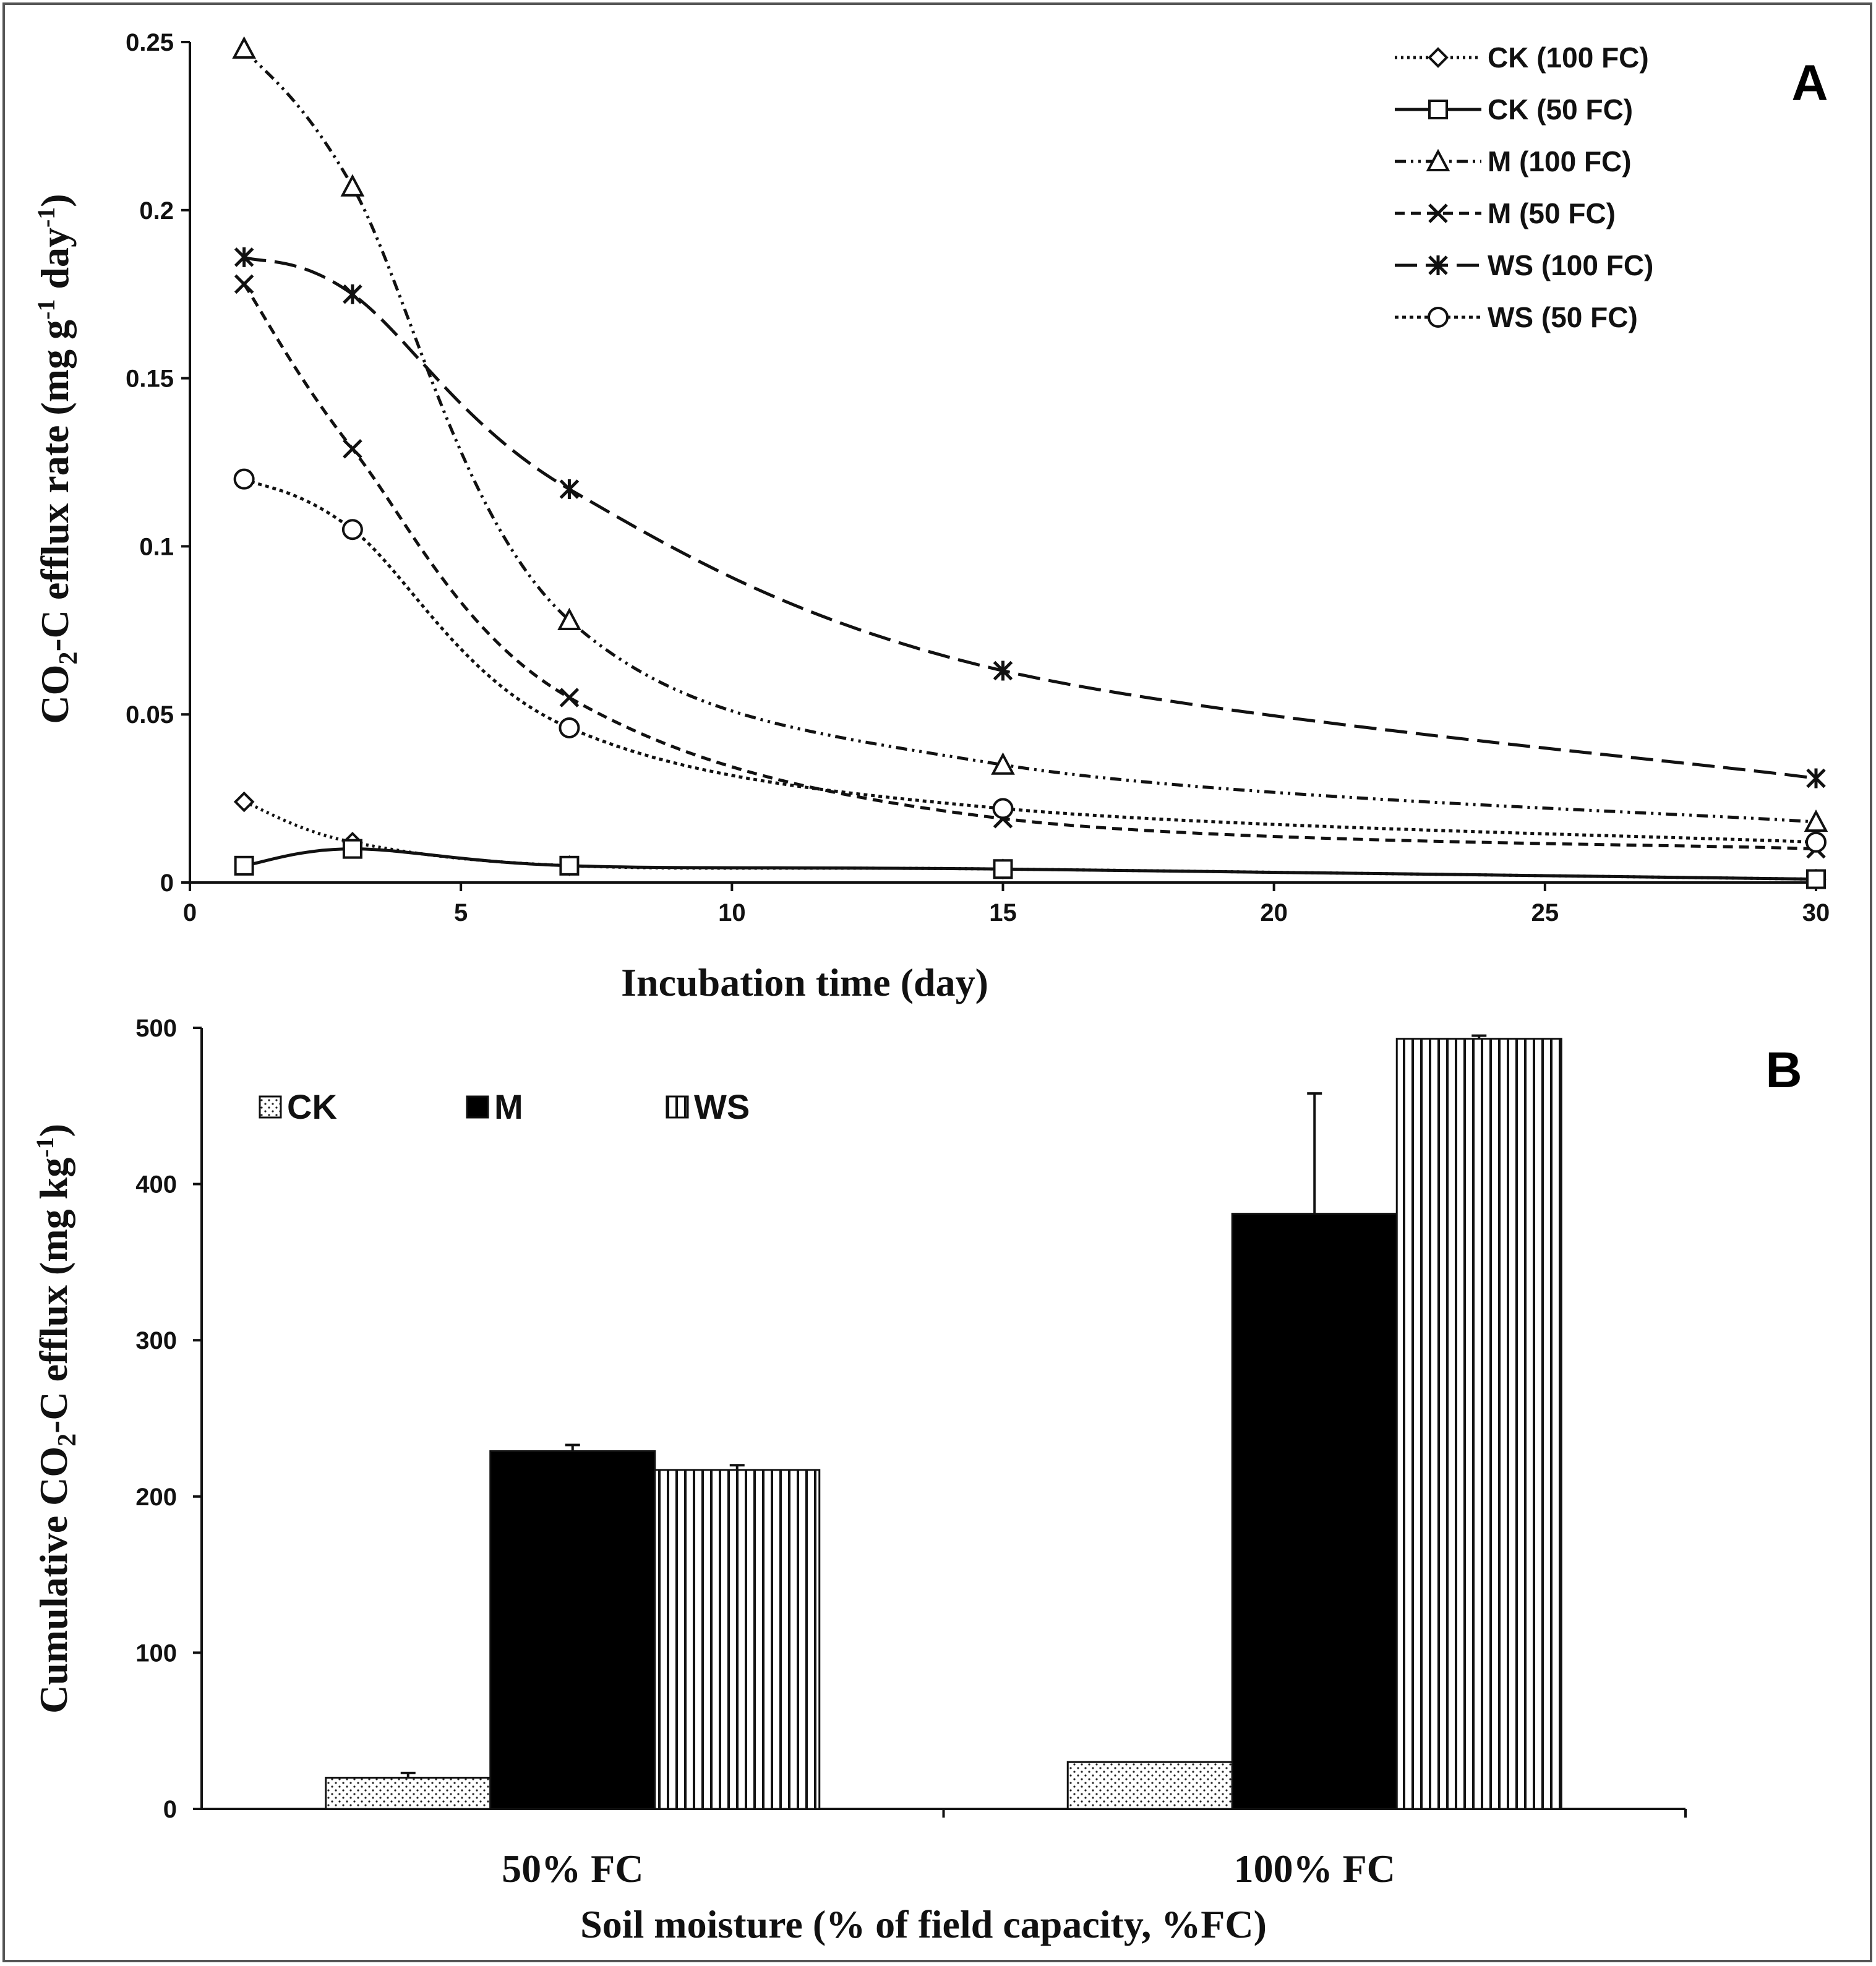 The height and width of the screenshot is (1966, 1876). I want to click on legend-label: M, so click(508, 1106).